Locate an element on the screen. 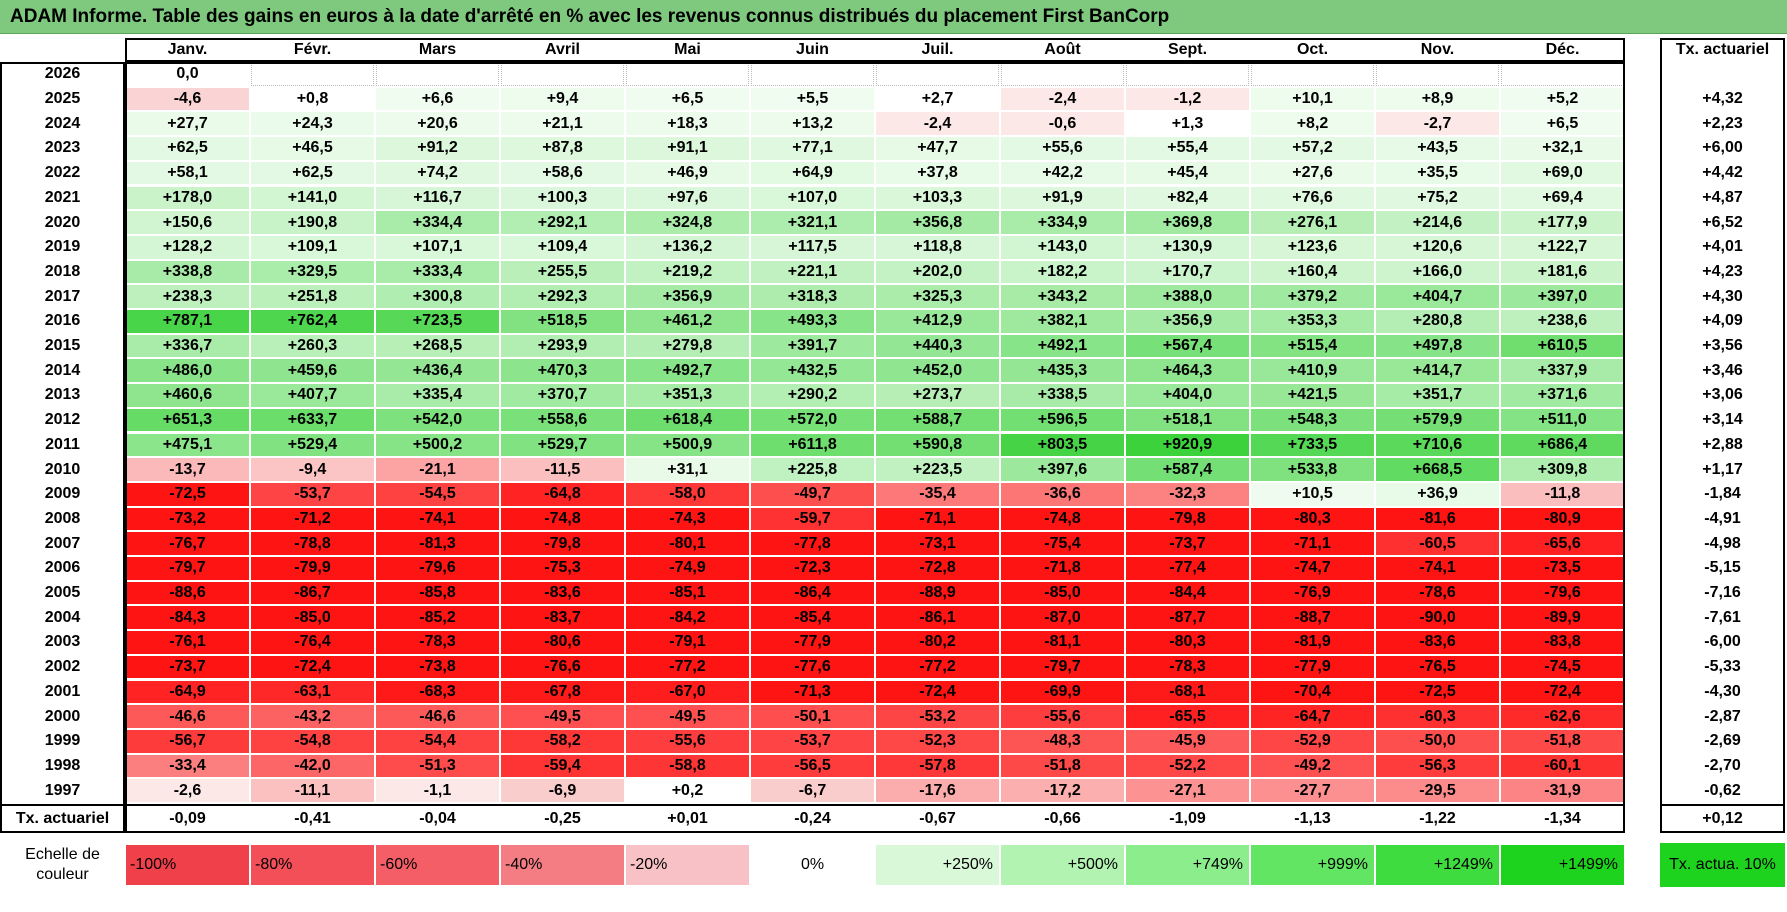 The height and width of the screenshot is (912, 1787). value-cell: +460,6 is located at coordinates (187, 395).